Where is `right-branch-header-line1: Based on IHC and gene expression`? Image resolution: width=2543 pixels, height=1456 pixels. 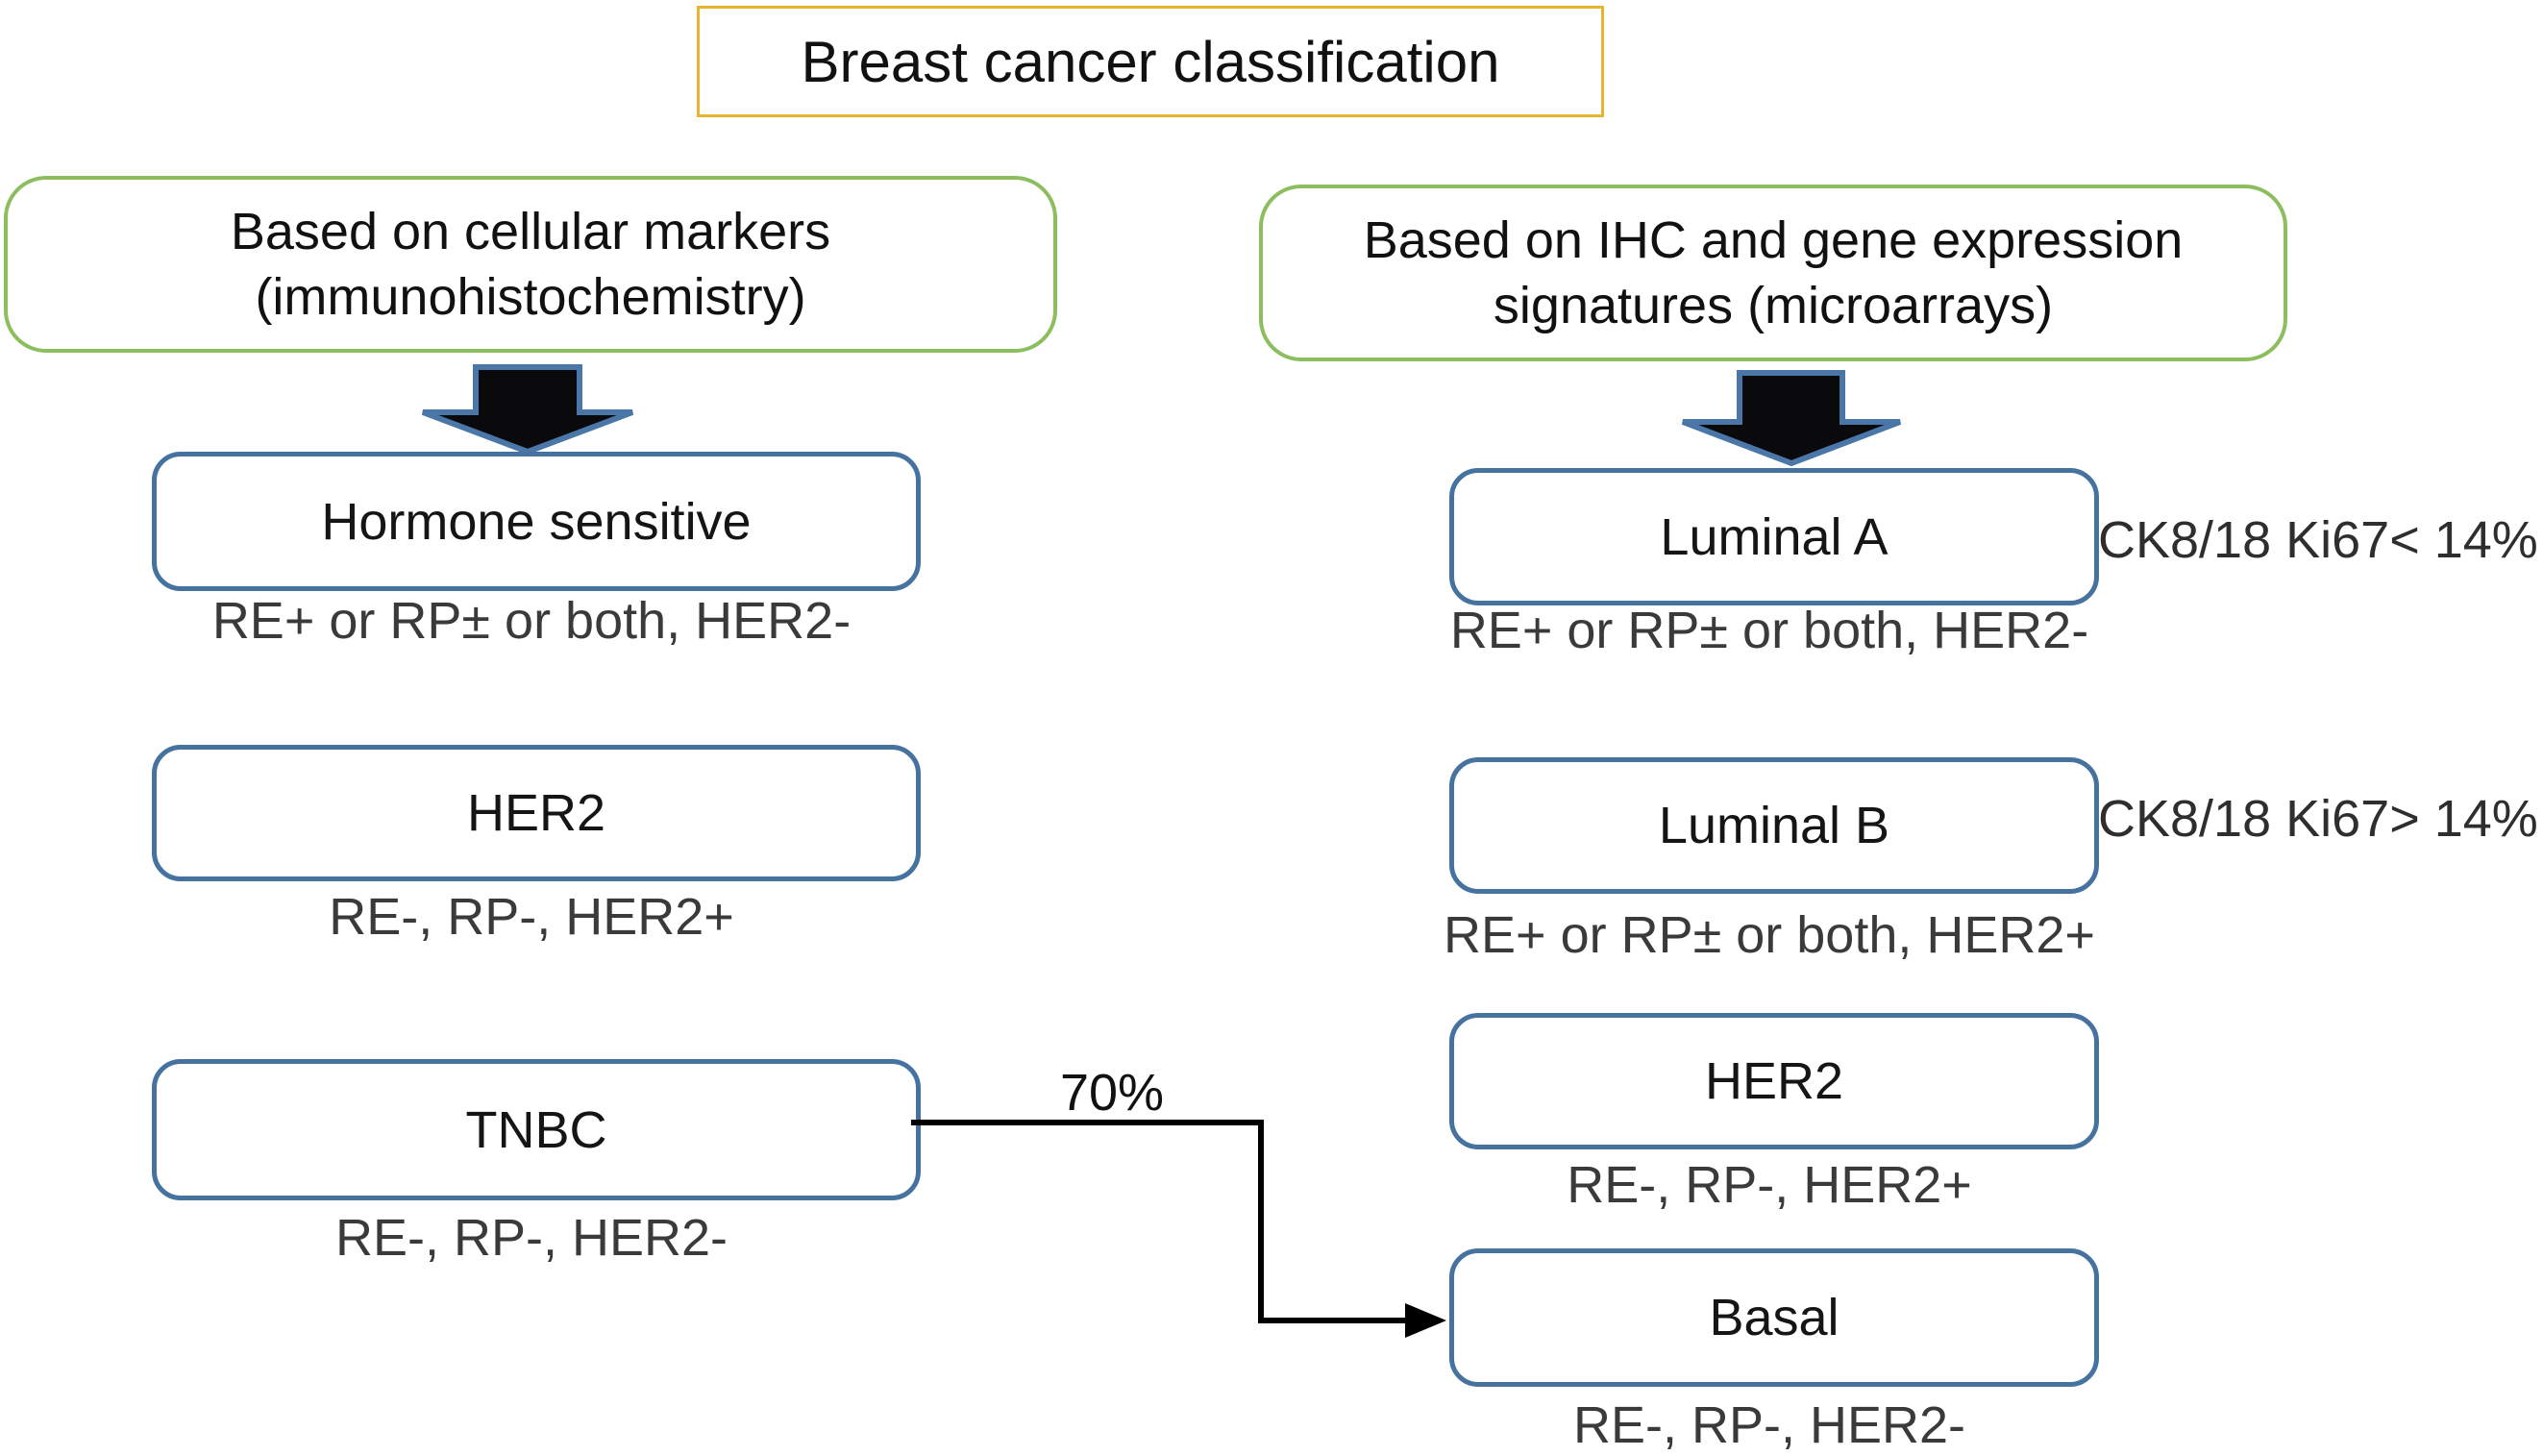
right-branch-header-line1: Based on IHC and gene expression is located at coordinates (1774, 240).